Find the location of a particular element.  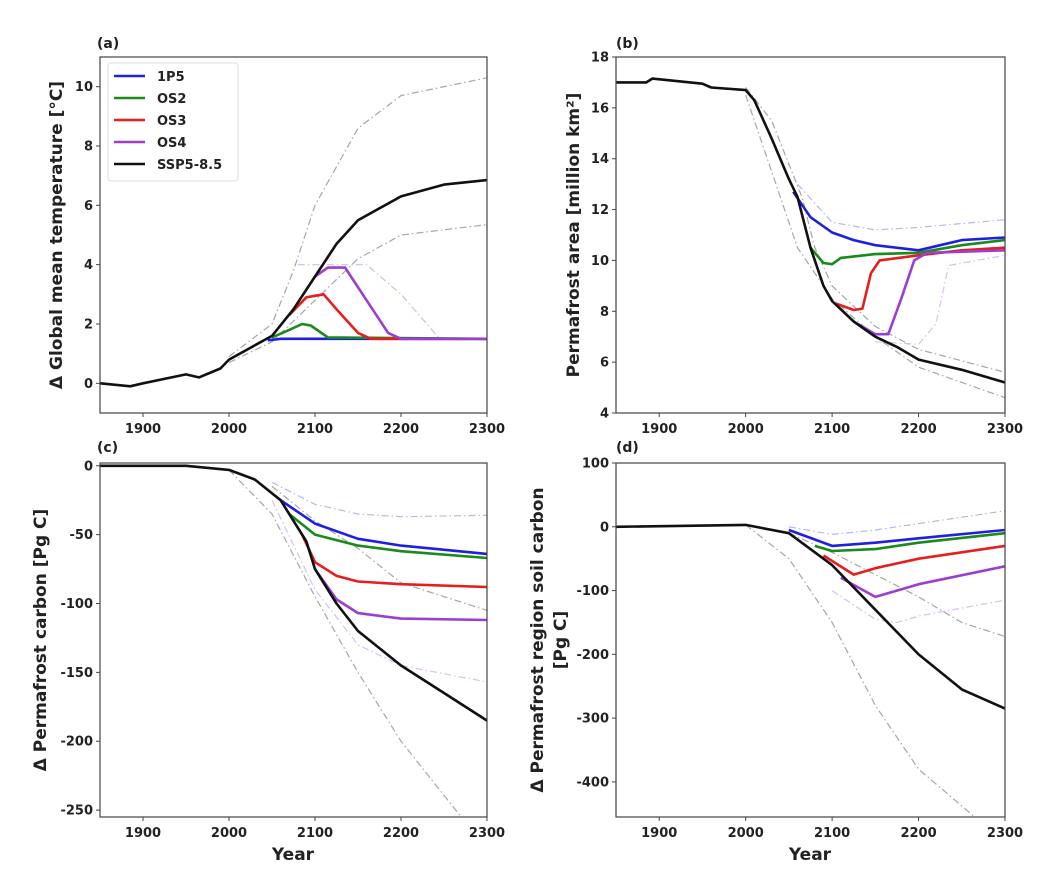

y-tick-label: 12 is located at coordinates (600, 210).